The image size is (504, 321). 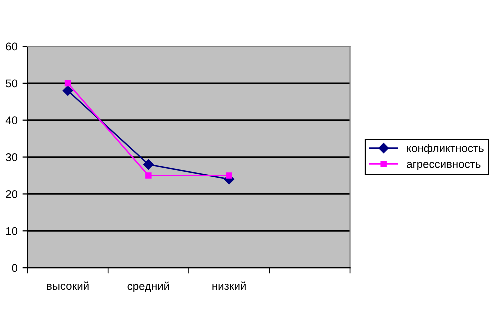 I want to click on legend-label: конфликтность, so click(x=445, y=149).